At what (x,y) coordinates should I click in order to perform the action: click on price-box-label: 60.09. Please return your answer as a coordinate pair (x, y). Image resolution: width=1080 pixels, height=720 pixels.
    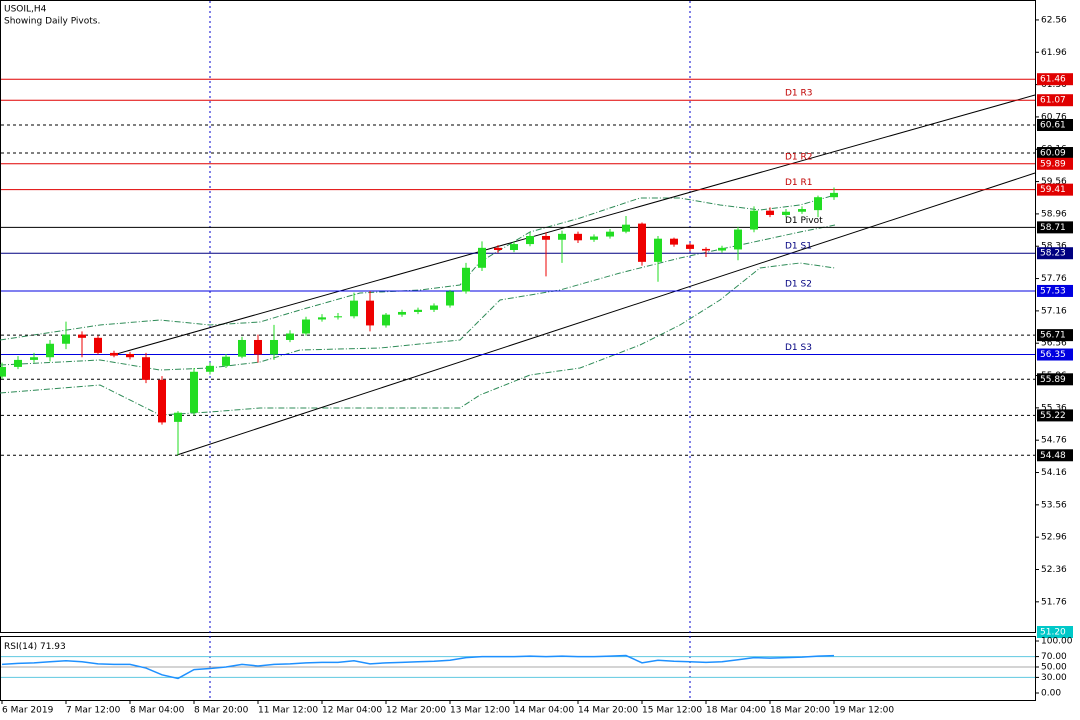
    Looking at the image, I should click on (1053, 154).